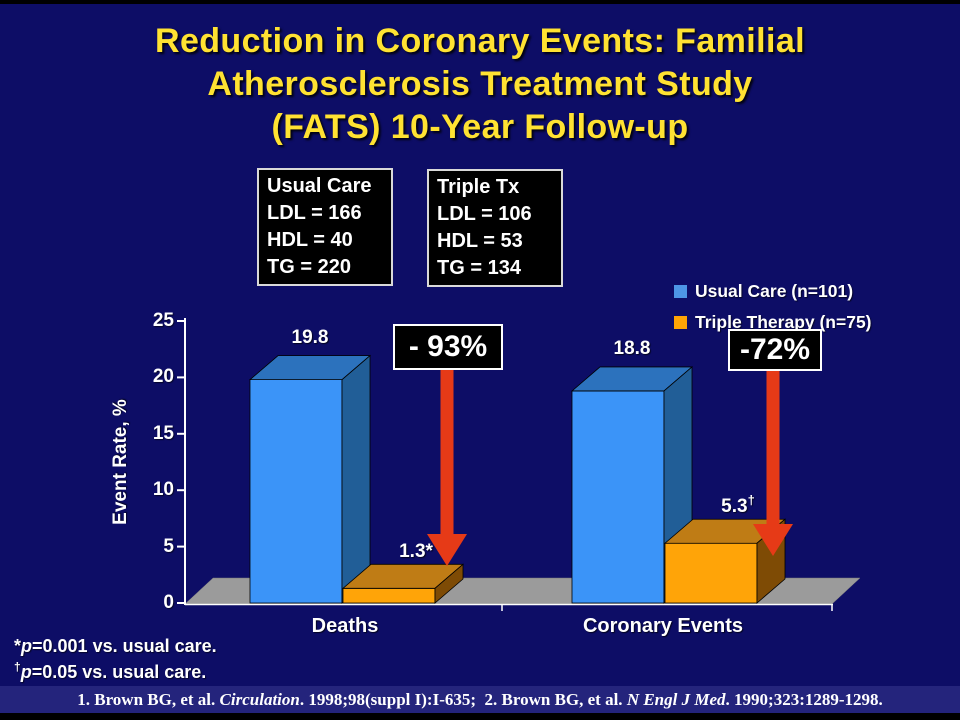 Image resolution: width=960 pixels, height=720 pixels. I want to click on footnote-1-p: p, so click(27, 646).